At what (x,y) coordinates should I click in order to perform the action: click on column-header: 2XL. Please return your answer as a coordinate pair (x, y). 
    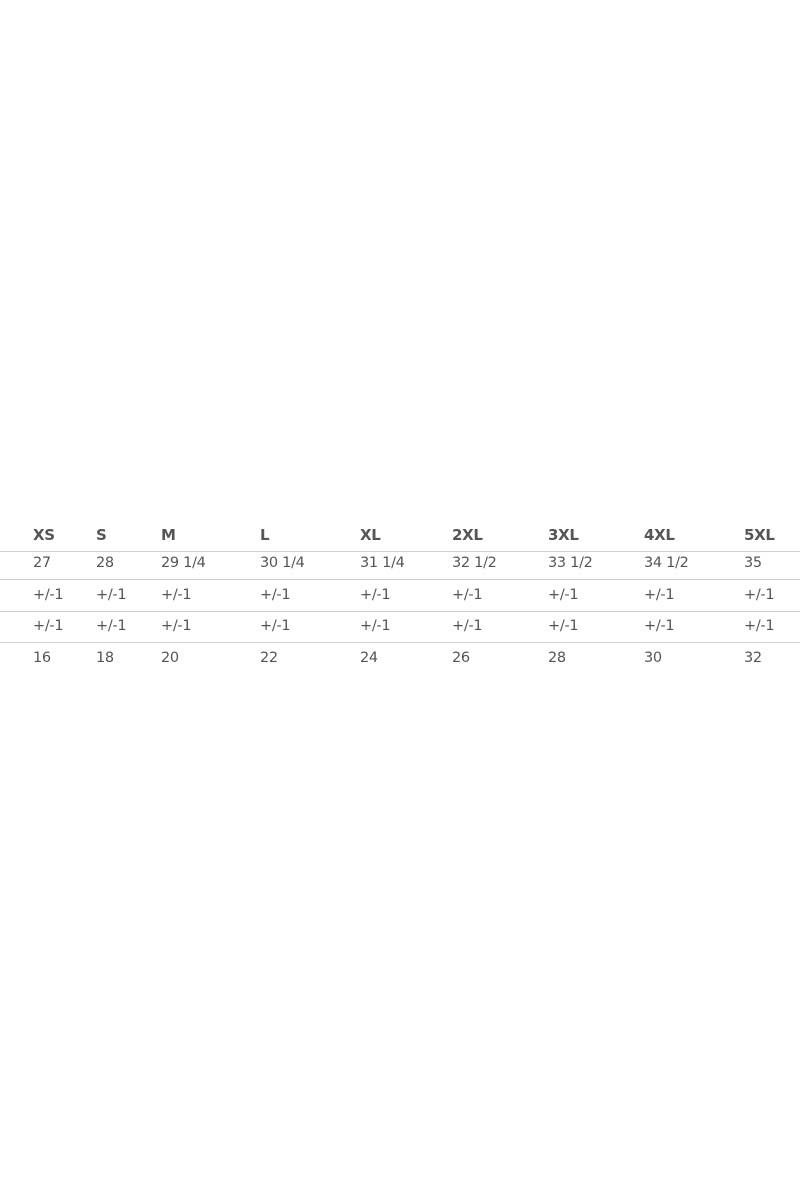
    Looking at the image, I should click on (467, 535).